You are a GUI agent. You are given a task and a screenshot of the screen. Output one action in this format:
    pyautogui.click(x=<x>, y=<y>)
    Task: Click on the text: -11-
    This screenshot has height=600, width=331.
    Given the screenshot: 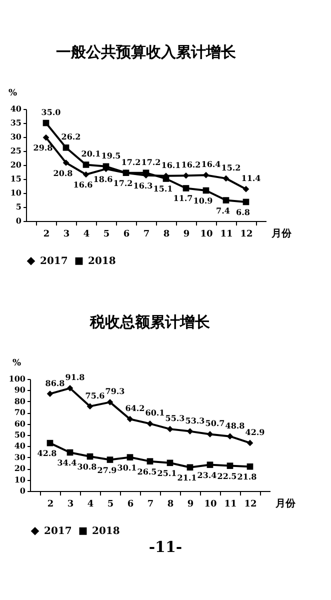 What is the action you would take?
    pyautogui.click(x=166, y=547)
    